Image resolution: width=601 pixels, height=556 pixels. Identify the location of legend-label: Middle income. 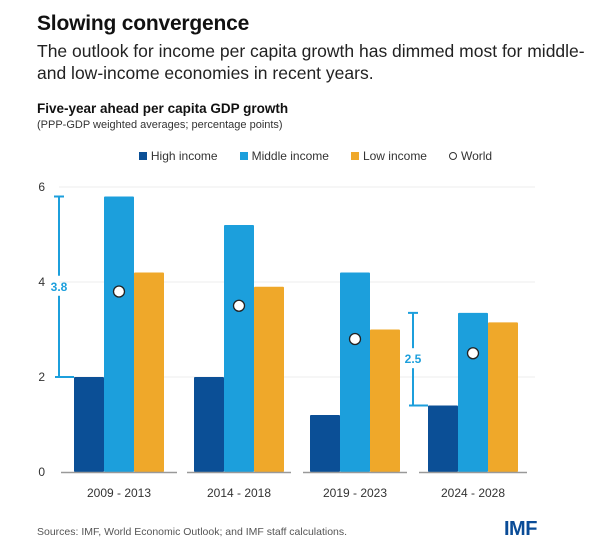
(290, 156).